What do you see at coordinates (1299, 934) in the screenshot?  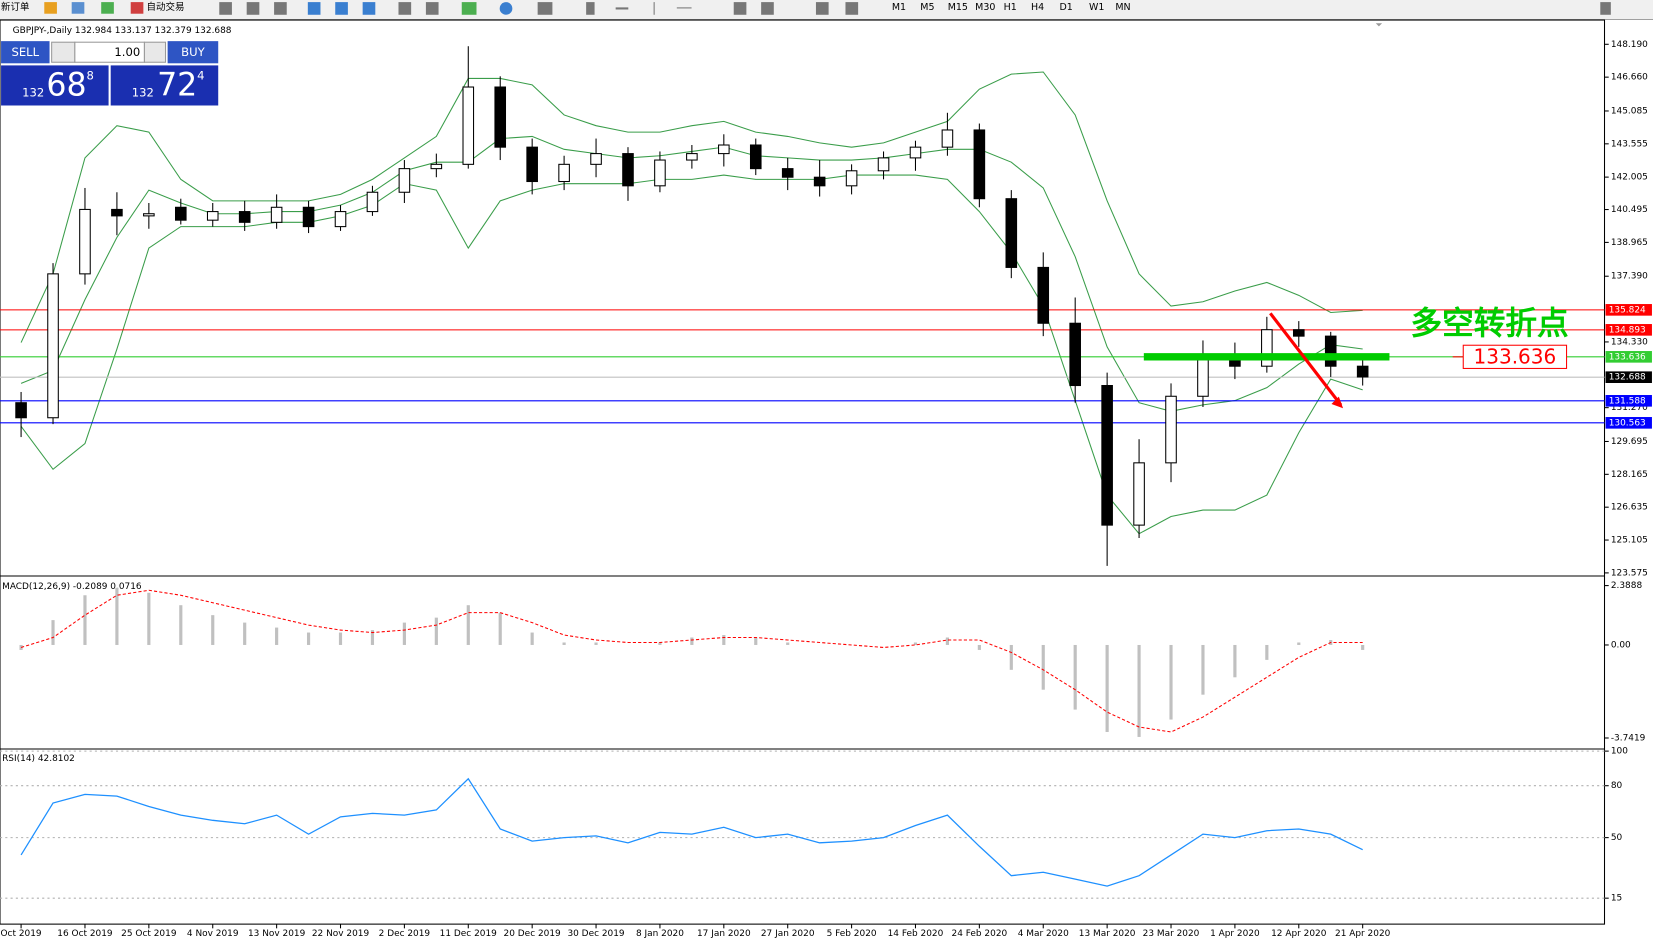 I see `x-tick-label: 12 Apr 2020` at bounding box center [1299, 934].